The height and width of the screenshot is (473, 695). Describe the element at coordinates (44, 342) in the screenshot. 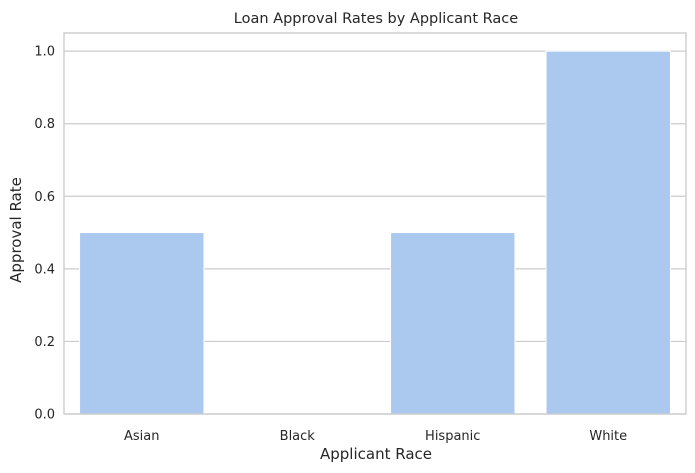

I see `y-tick-label: 0.2` at that location.